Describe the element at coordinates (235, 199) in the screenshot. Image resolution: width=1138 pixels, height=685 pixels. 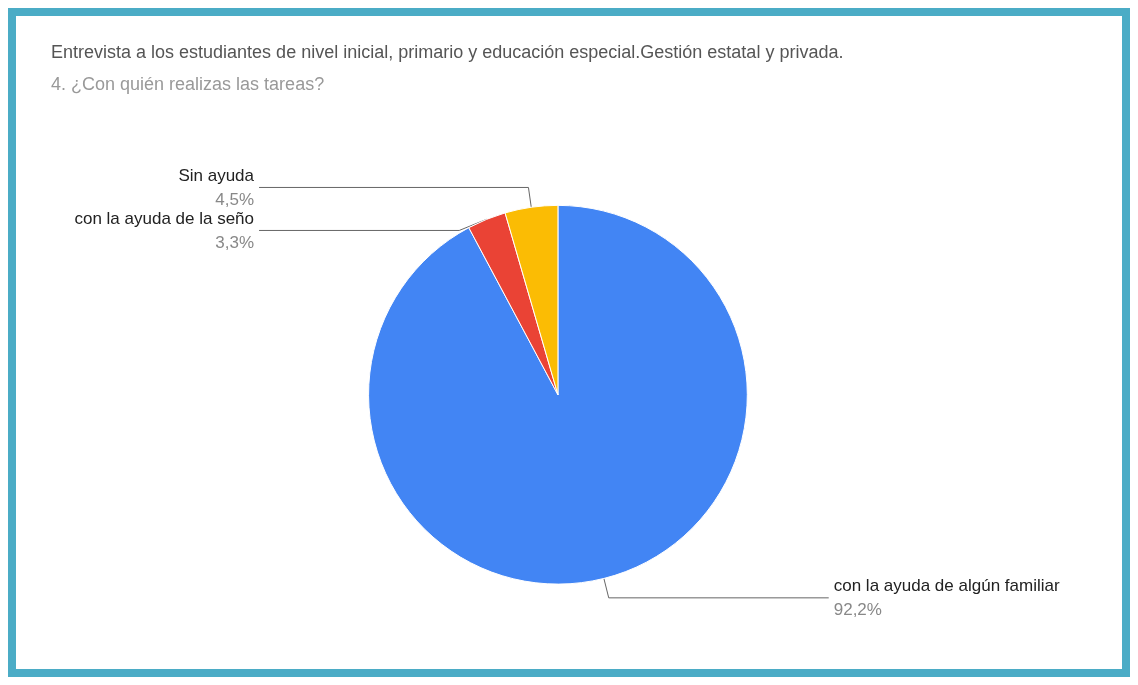
I see `data-label: 4,5%` at that location.